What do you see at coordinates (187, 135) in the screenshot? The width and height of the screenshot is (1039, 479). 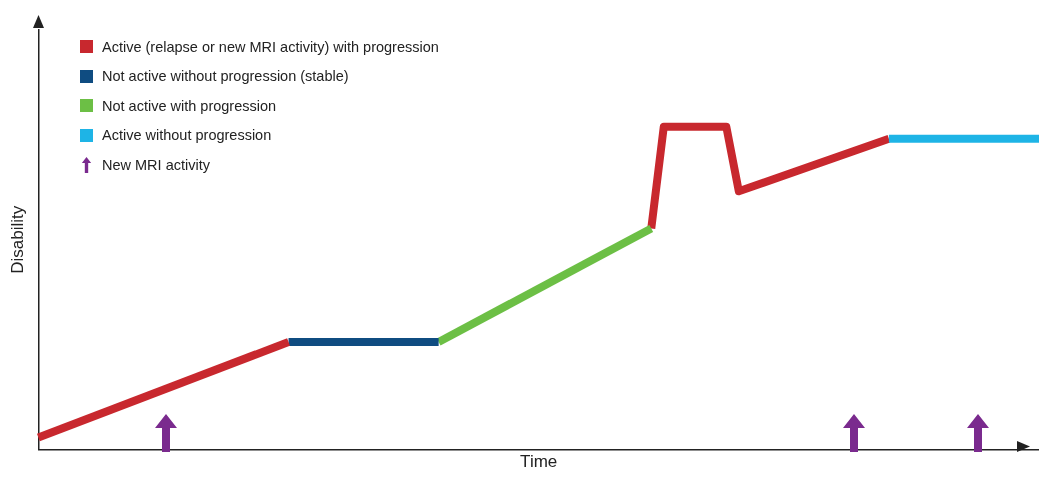 I see `legend-label: Active without progression` at bounding box center [187, 135].